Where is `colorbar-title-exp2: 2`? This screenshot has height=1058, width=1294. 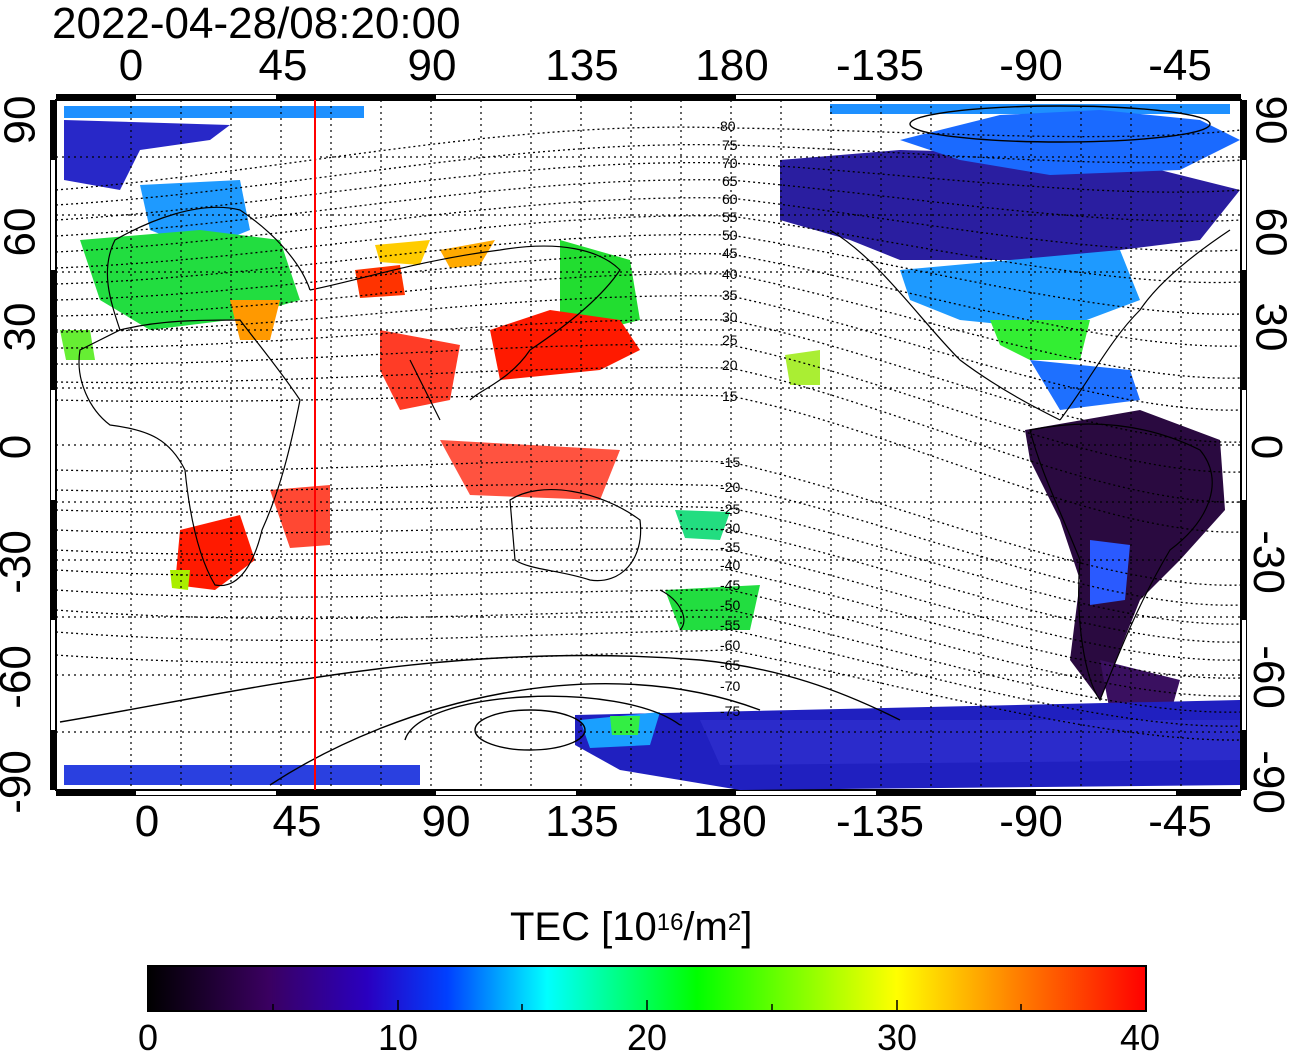
colorbar-title-exp2: 2 is located at coordinates (734, 922).